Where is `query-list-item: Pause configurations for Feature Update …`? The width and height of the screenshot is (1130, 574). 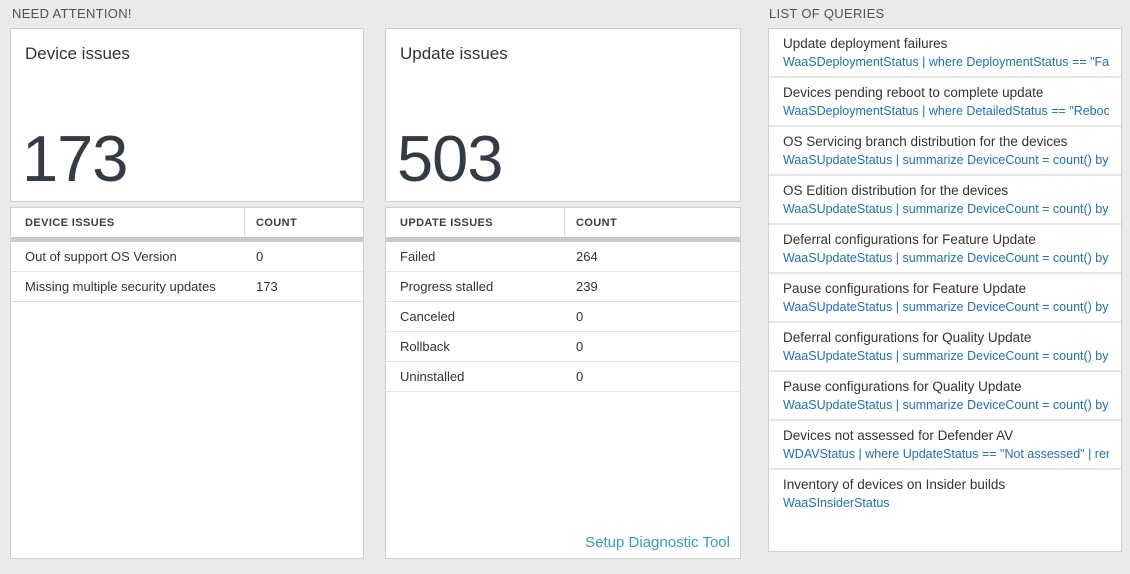
query-list-item: Pause configurations for Feature Update … is located at coordinates (945, 298).